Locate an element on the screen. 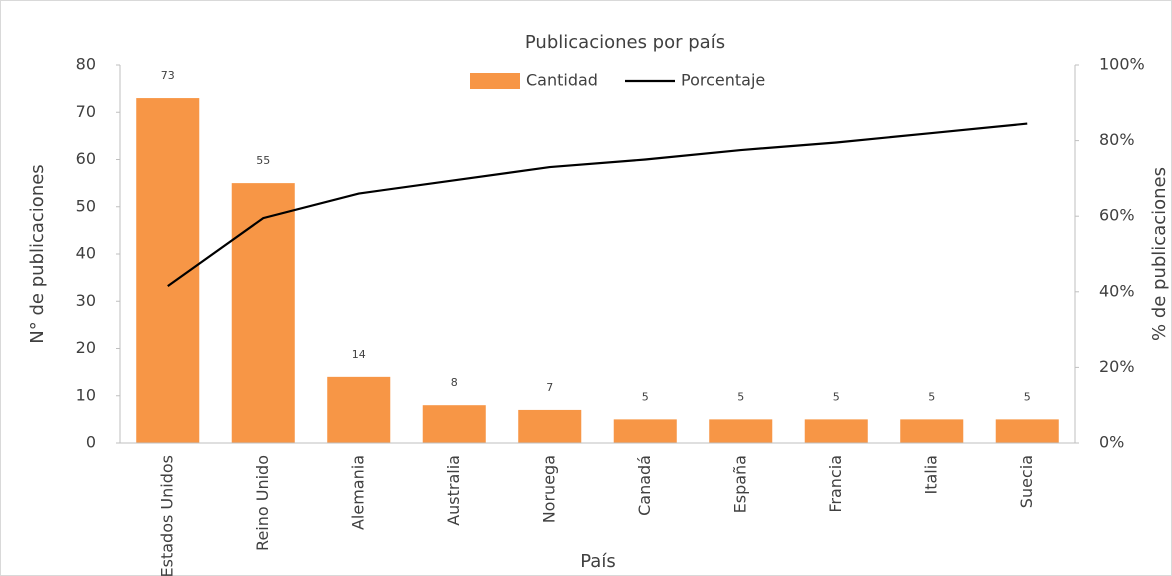 The width and height of the screenshot is (1172, 576). y-tick-label: 40 is located at coordinates (86, 253).